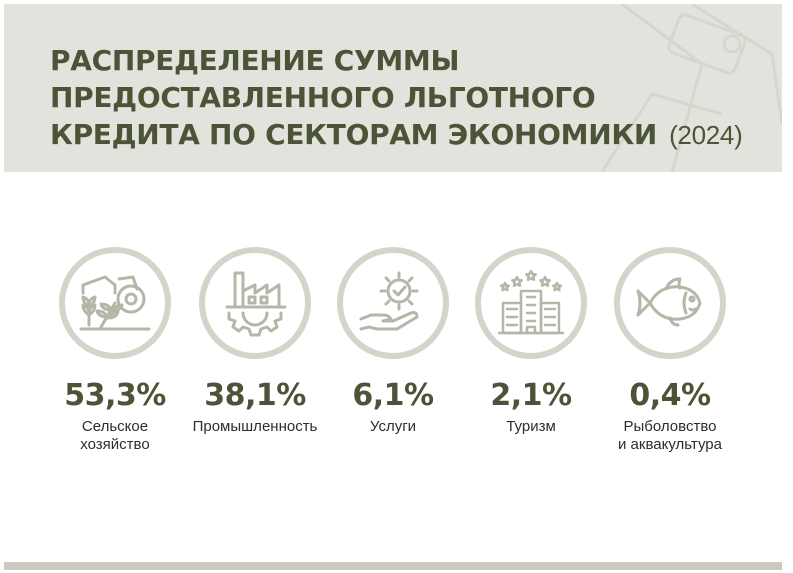 The image size is (793, 573). Describe the element at coordinates (115, 395) in the screenshot. I see `sector-percentage: 53,3%` at that location.